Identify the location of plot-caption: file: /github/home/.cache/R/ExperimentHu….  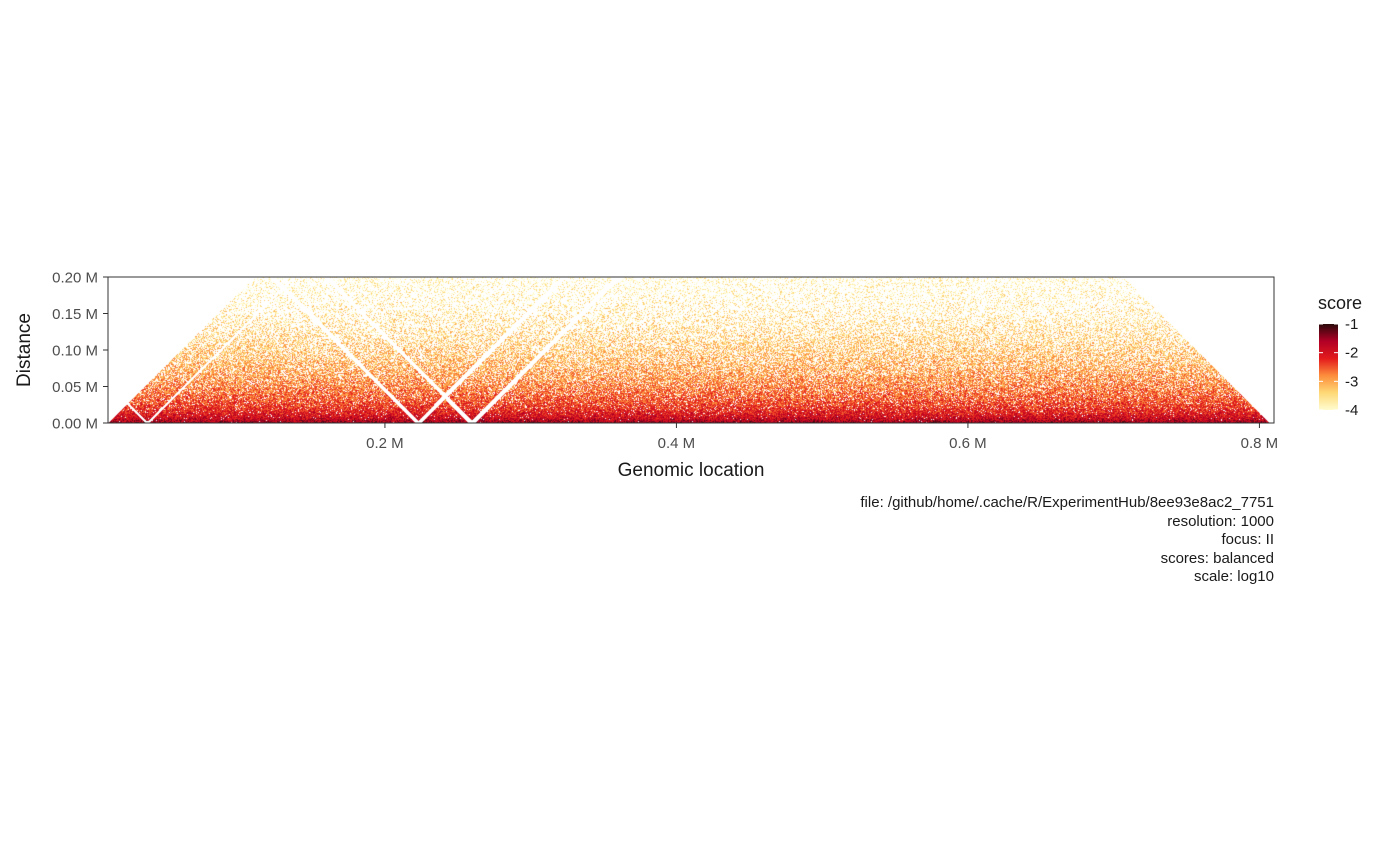
(1067, 540).